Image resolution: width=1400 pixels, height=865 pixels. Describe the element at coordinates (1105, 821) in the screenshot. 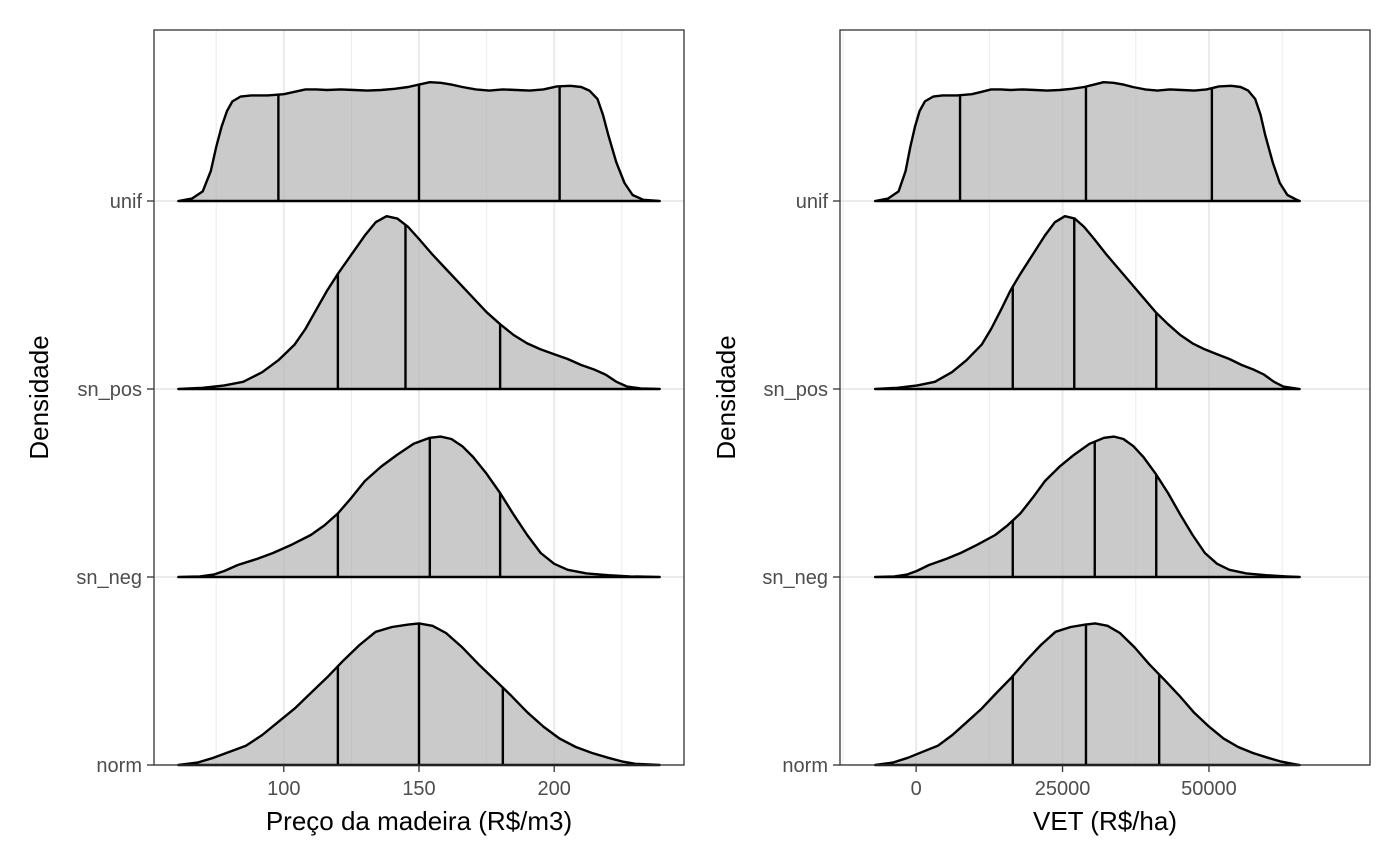

I see `x-axis-title: VET (R$/ha)` at that location.